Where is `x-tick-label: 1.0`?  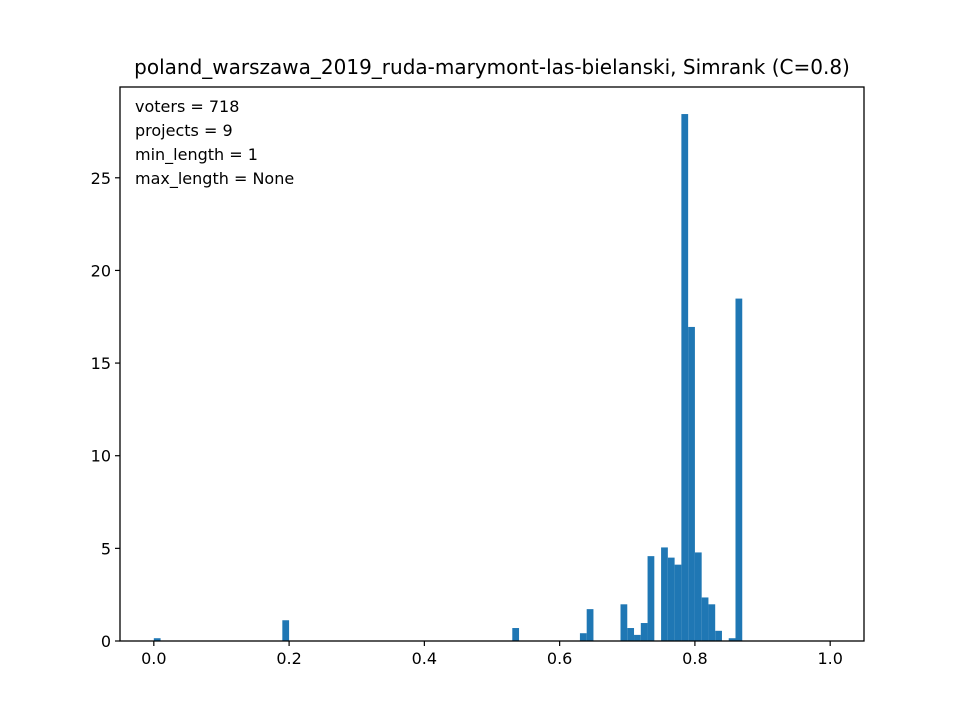 x-tick-label: 1.0 is located at coordinates (829, 658).